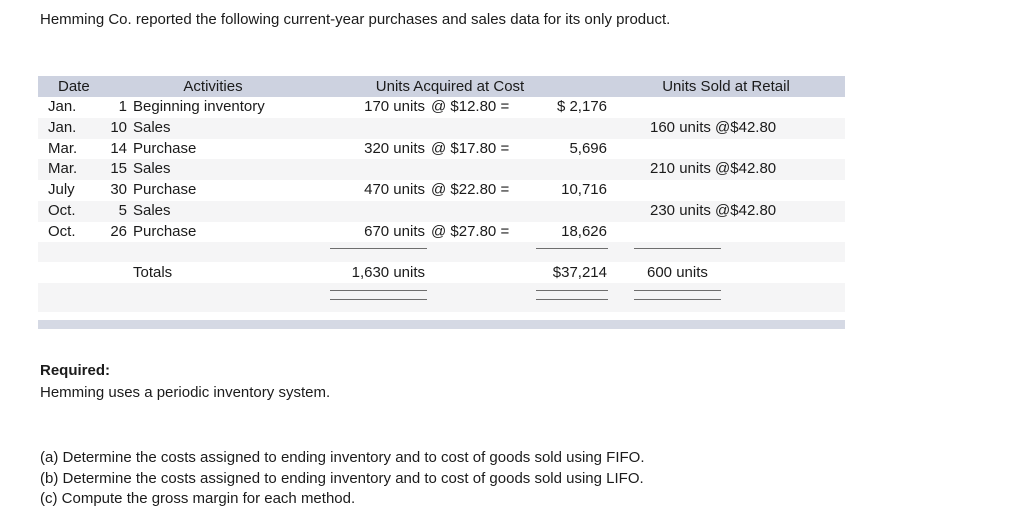 This screenshot has width=1024, height=518. I want to click on units-acquired-cell: 170 units, so click(394, 106).